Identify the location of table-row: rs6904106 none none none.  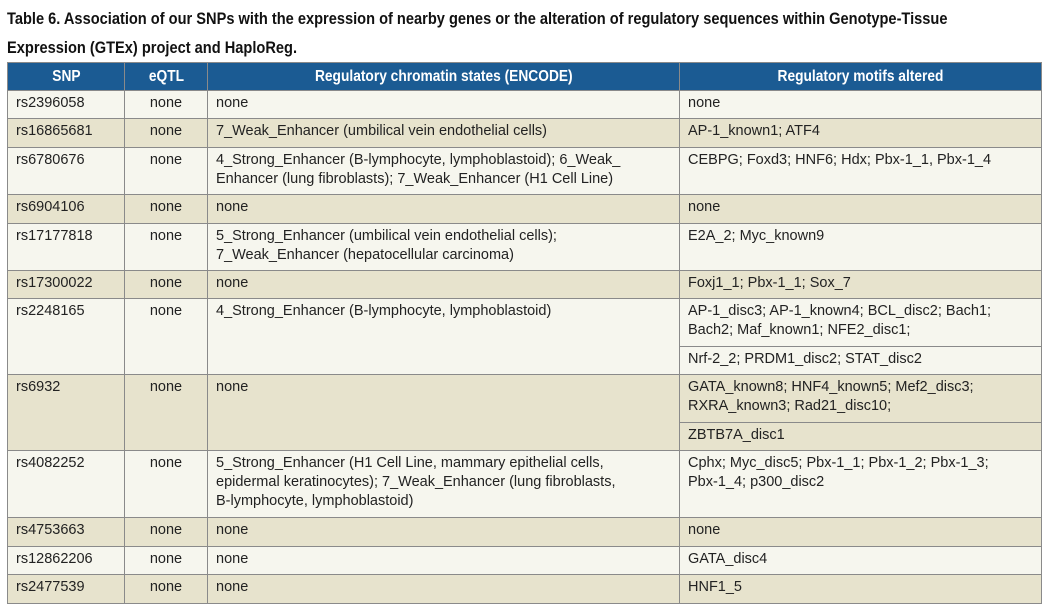
(524, 209).